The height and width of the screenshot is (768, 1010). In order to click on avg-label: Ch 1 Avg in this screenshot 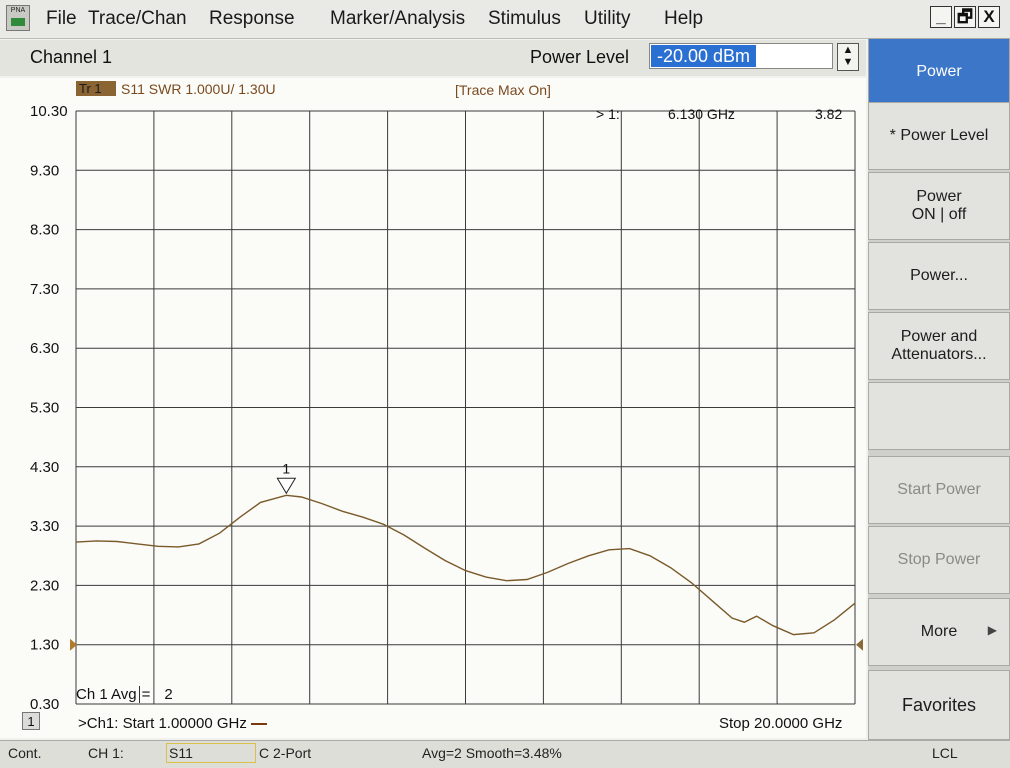, I will do `click(106, 694)`.